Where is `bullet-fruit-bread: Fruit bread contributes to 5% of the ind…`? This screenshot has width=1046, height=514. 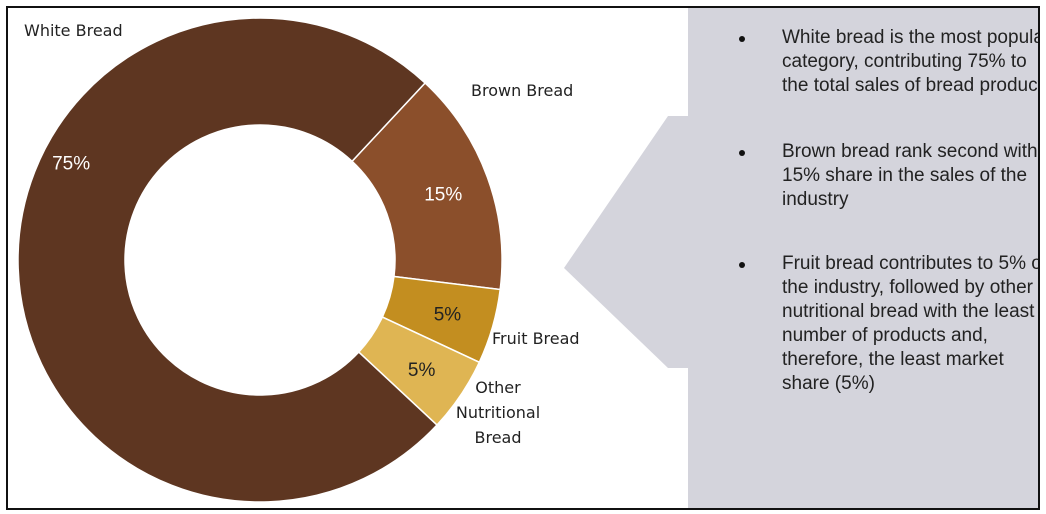
bullet-fruit-bread: Fruit bread contributes to 5% of the ind… is located at coordinates (883, 324).